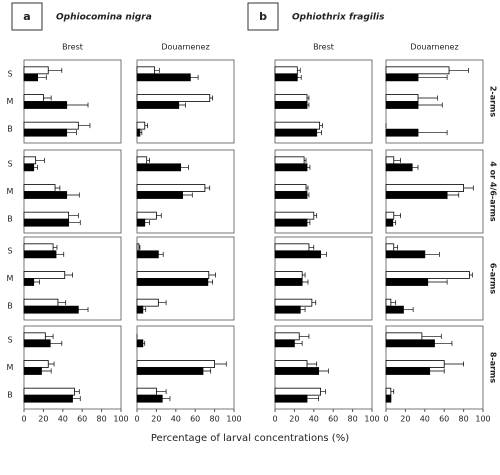  What do you see at coordinates (10, 219) in the screenshot?
I see `category-label: B` at bounding box center [10, 219].